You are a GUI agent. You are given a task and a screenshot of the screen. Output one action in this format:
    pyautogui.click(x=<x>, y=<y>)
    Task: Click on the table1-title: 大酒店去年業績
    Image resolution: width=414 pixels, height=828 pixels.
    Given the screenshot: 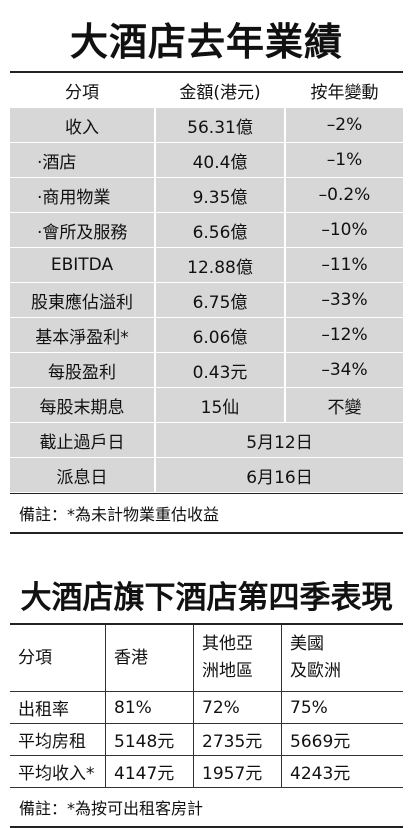 What is the action you would take?
    pyautogui.click(x=206, y=41)
    